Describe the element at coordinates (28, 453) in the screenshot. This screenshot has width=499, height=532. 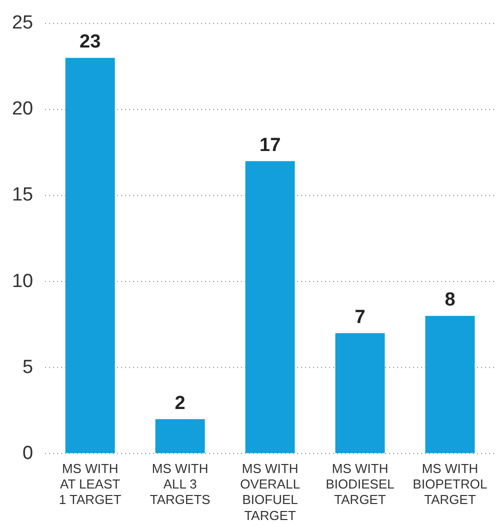
I see `y-tick-label: 0` at that location.